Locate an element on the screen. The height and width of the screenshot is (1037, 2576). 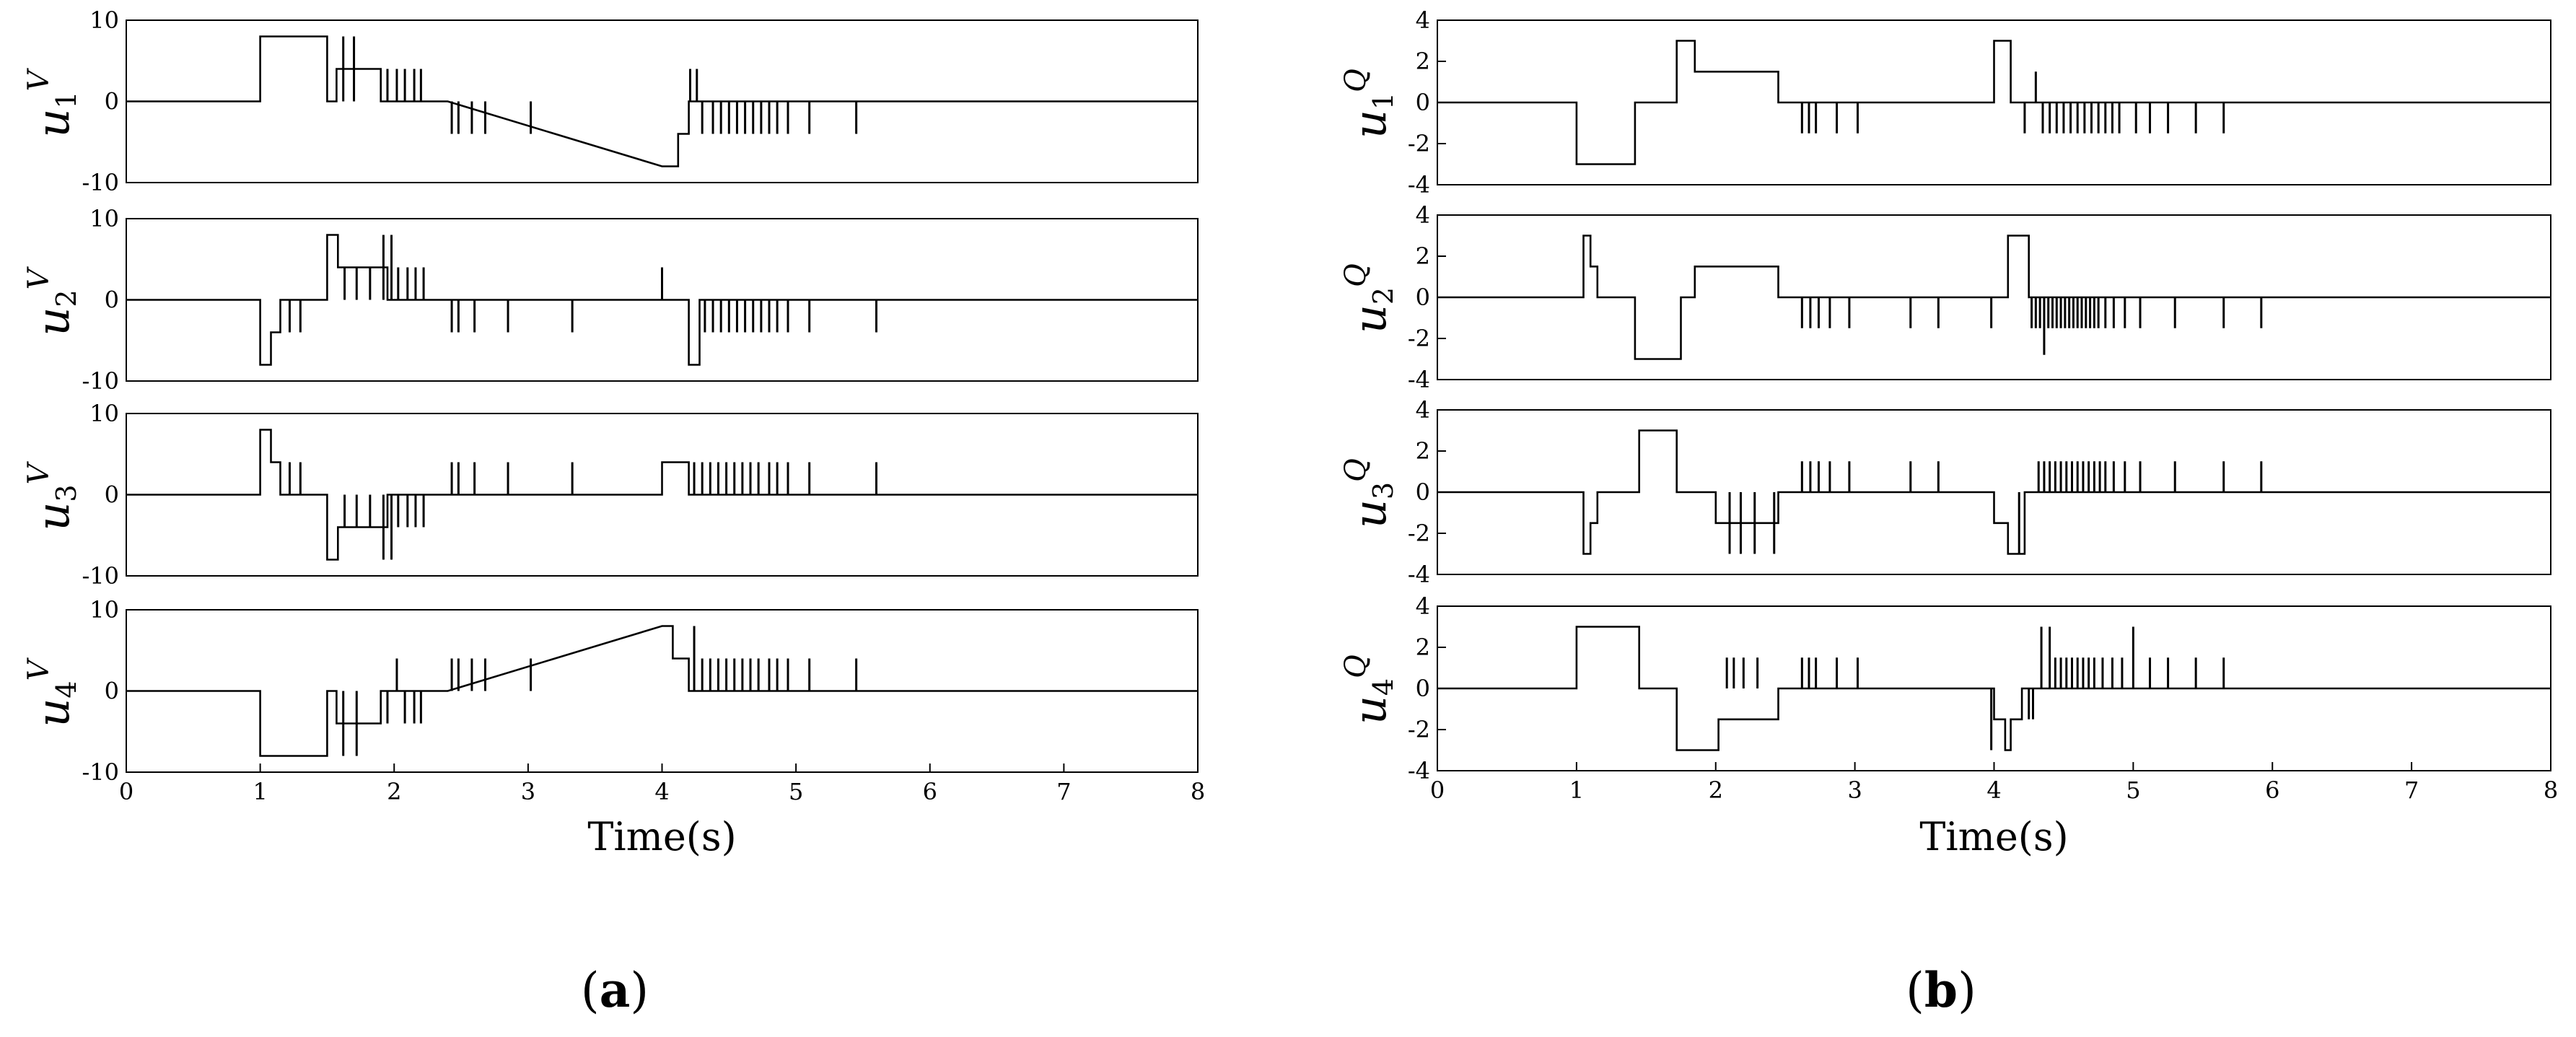
y-axis-label: u4Q is located at coordinates (1369, 690).